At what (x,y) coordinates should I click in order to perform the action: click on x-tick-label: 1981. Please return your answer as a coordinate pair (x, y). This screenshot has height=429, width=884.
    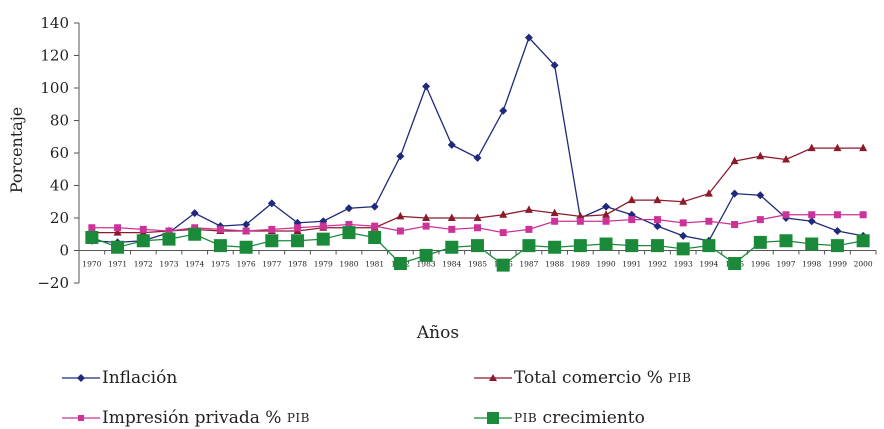
    Looking at the image, I should click on (374, 264).